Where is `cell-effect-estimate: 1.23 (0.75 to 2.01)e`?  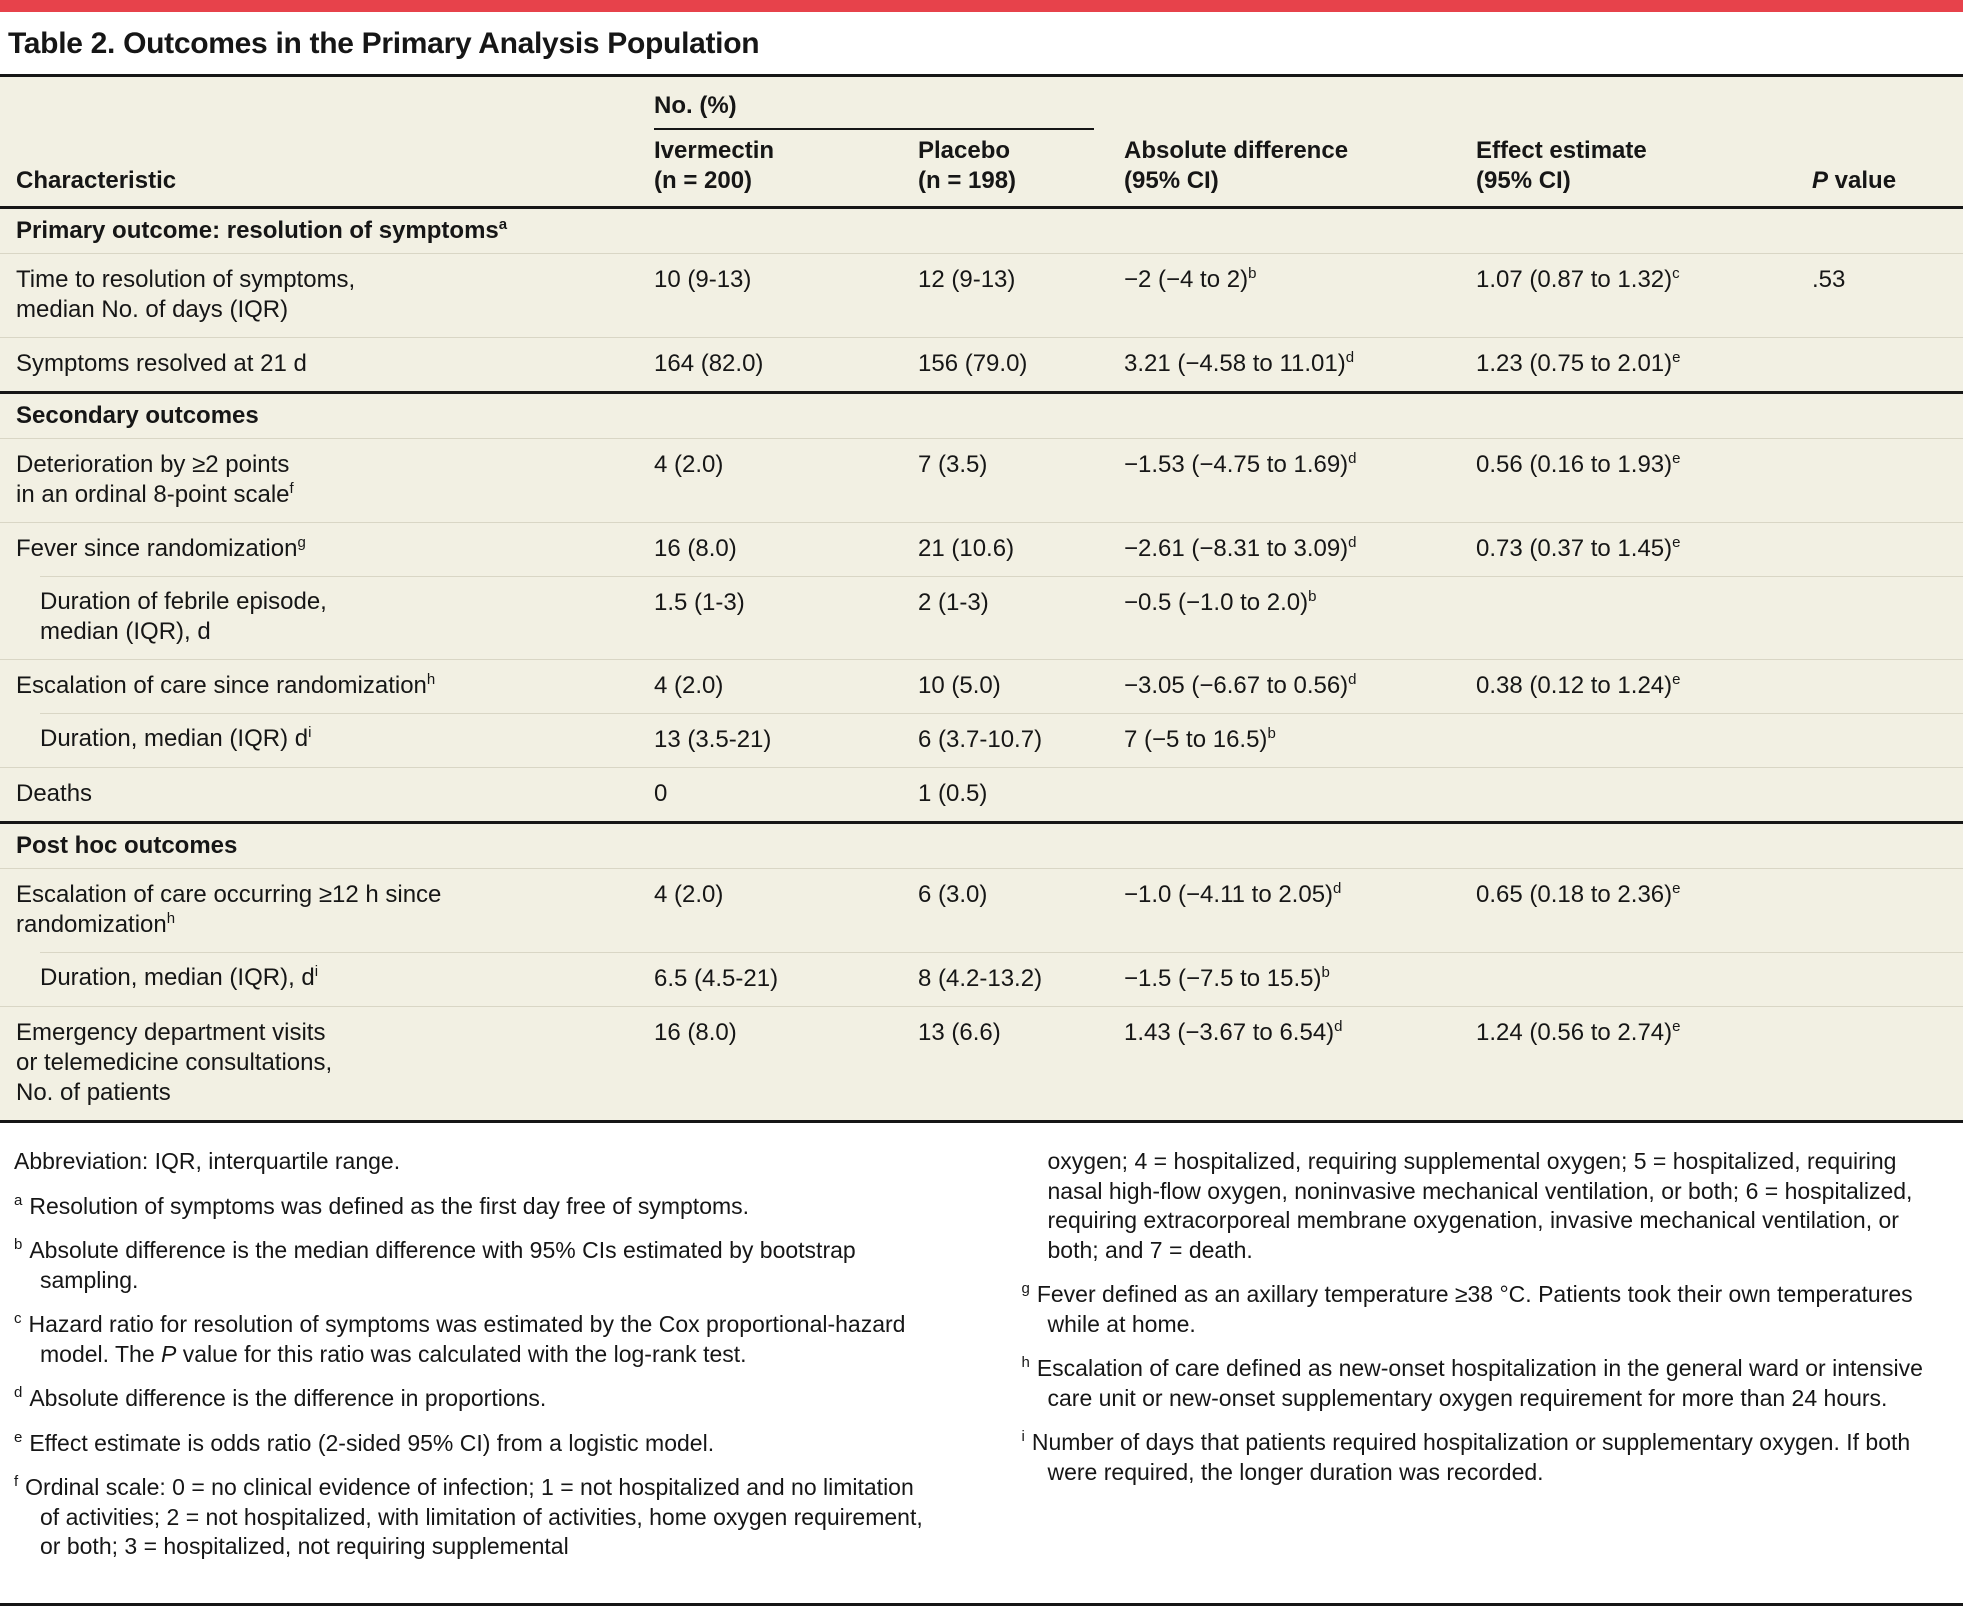 cell-effect-estimate: 1.23 (0.75 to 2.01)e is located at coordinates (1644, 364).